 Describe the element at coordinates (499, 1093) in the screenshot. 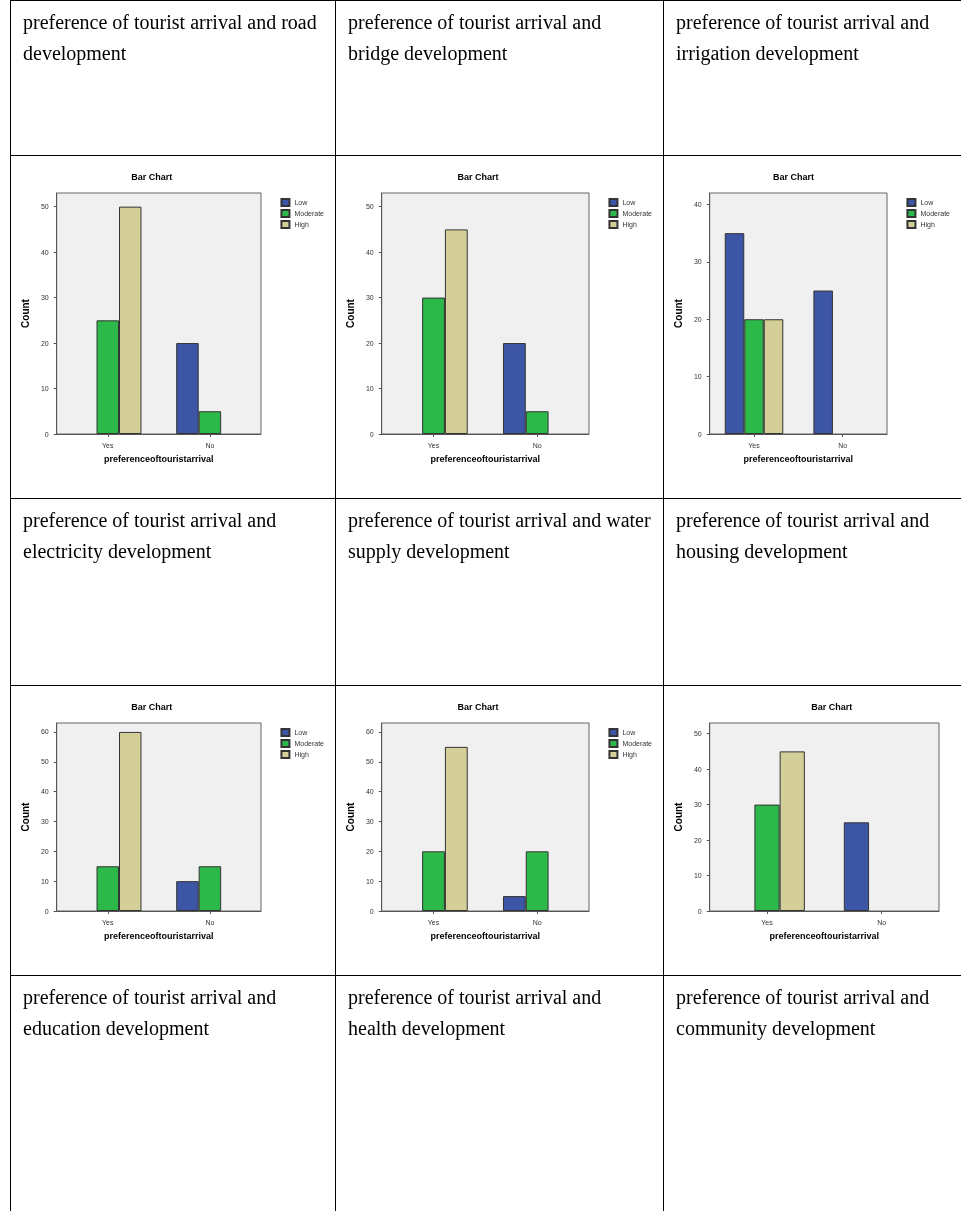

I see `text: preference of tourist arrival and health development` at that location.